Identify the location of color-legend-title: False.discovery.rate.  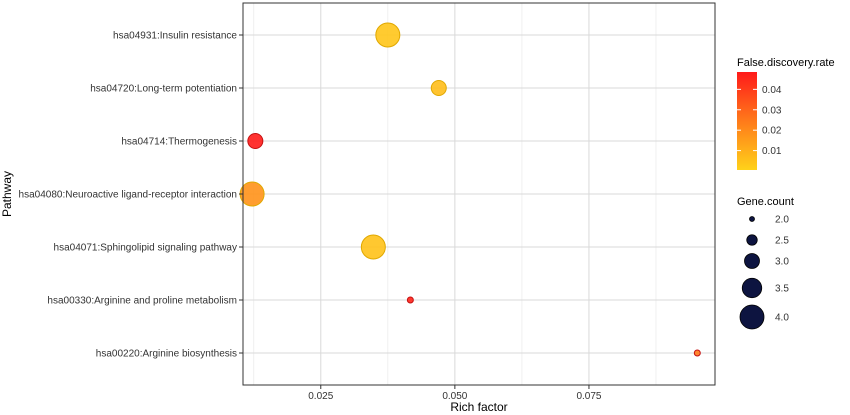
(786, 63).